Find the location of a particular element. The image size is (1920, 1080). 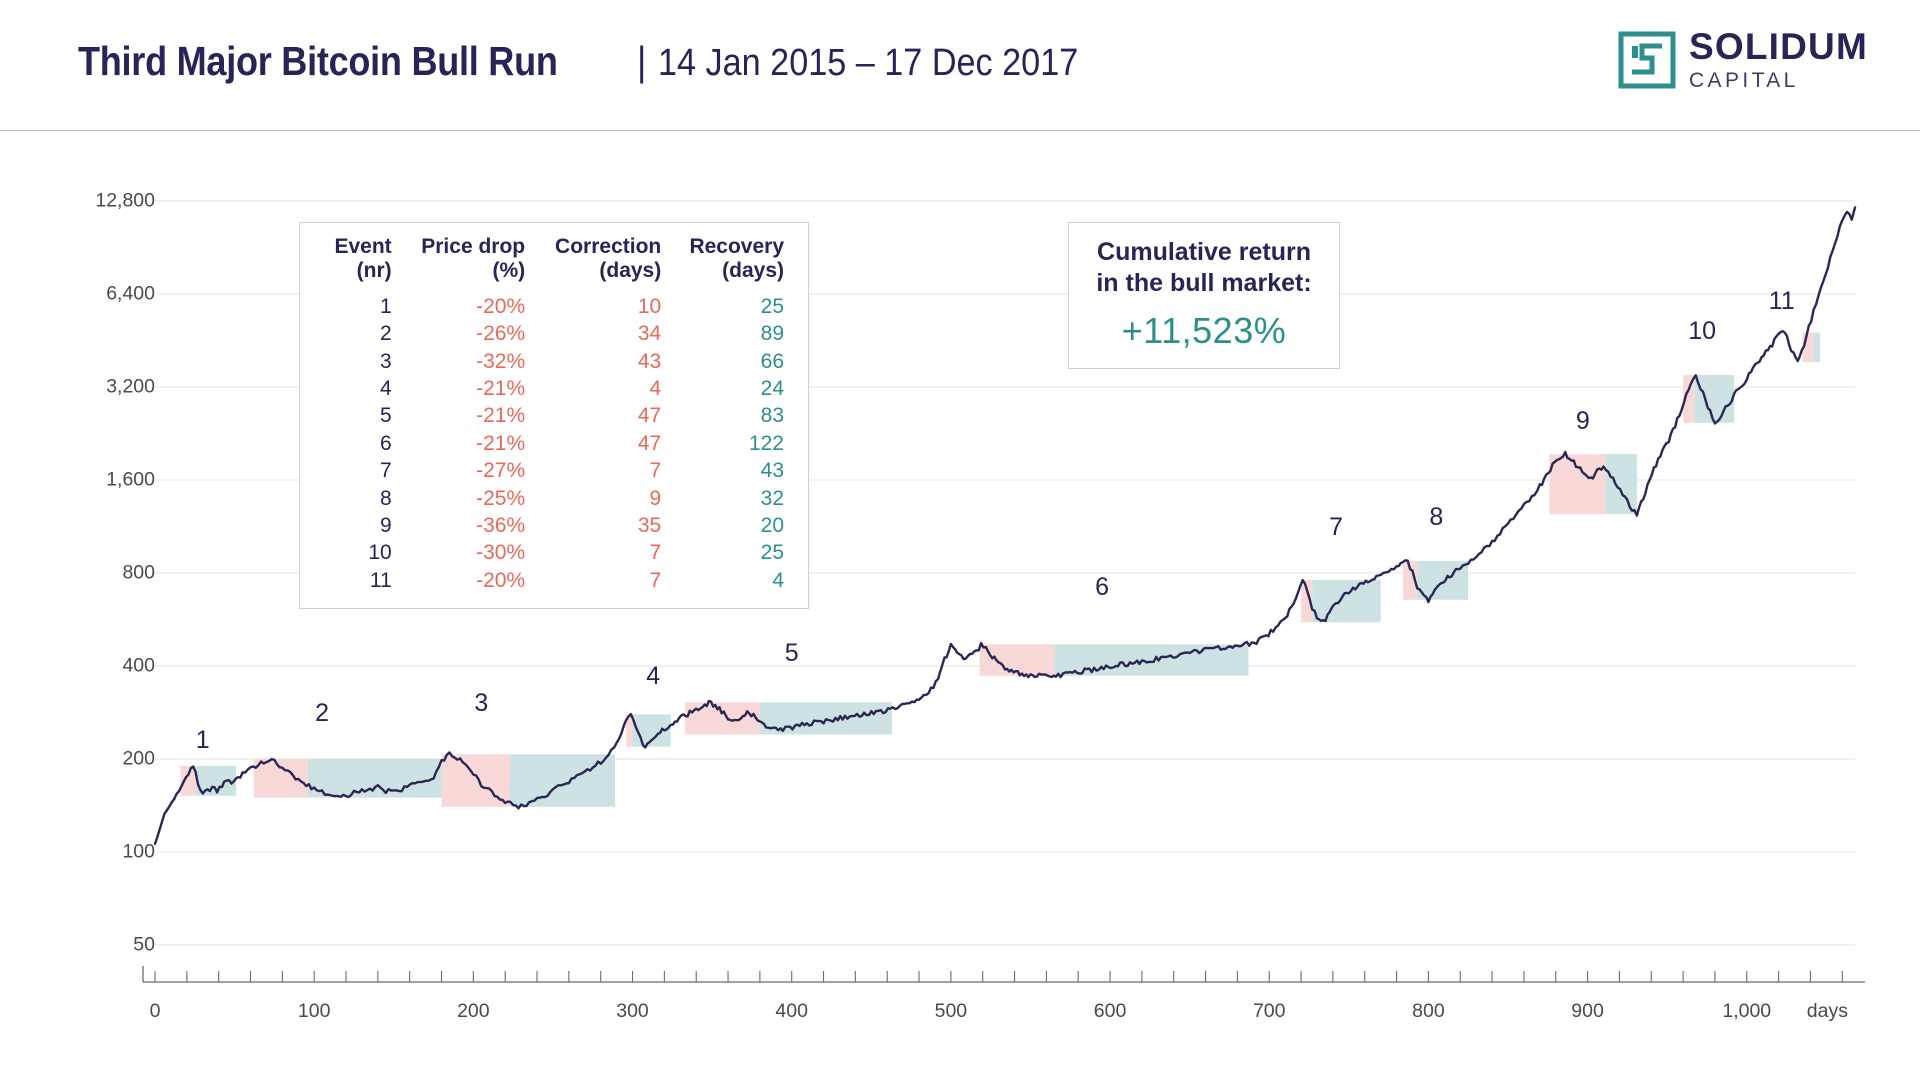

event-number-label: 6 is located at coordinates (1102, 586).